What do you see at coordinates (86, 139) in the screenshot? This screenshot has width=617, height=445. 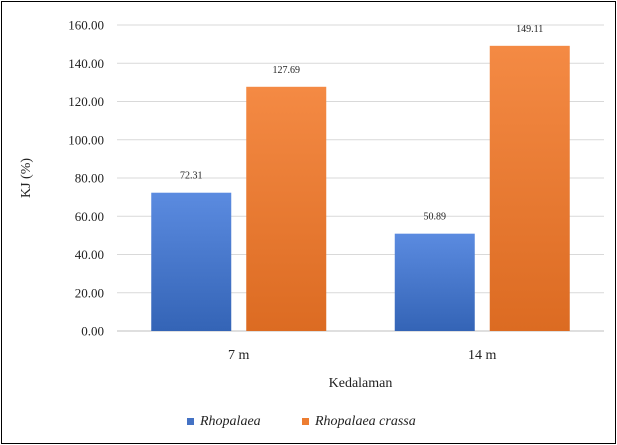 I see `y-tick-label: 100.00` at bounding box center [86, 139].